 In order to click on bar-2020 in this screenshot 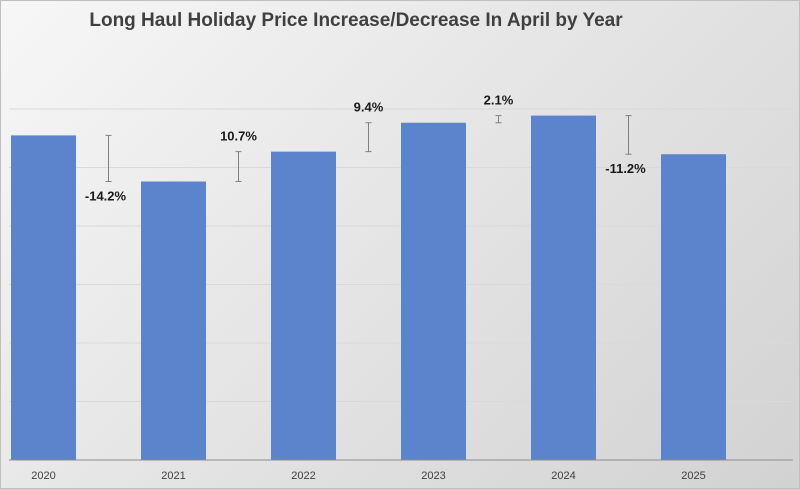, I will do `click(43, 297)`.